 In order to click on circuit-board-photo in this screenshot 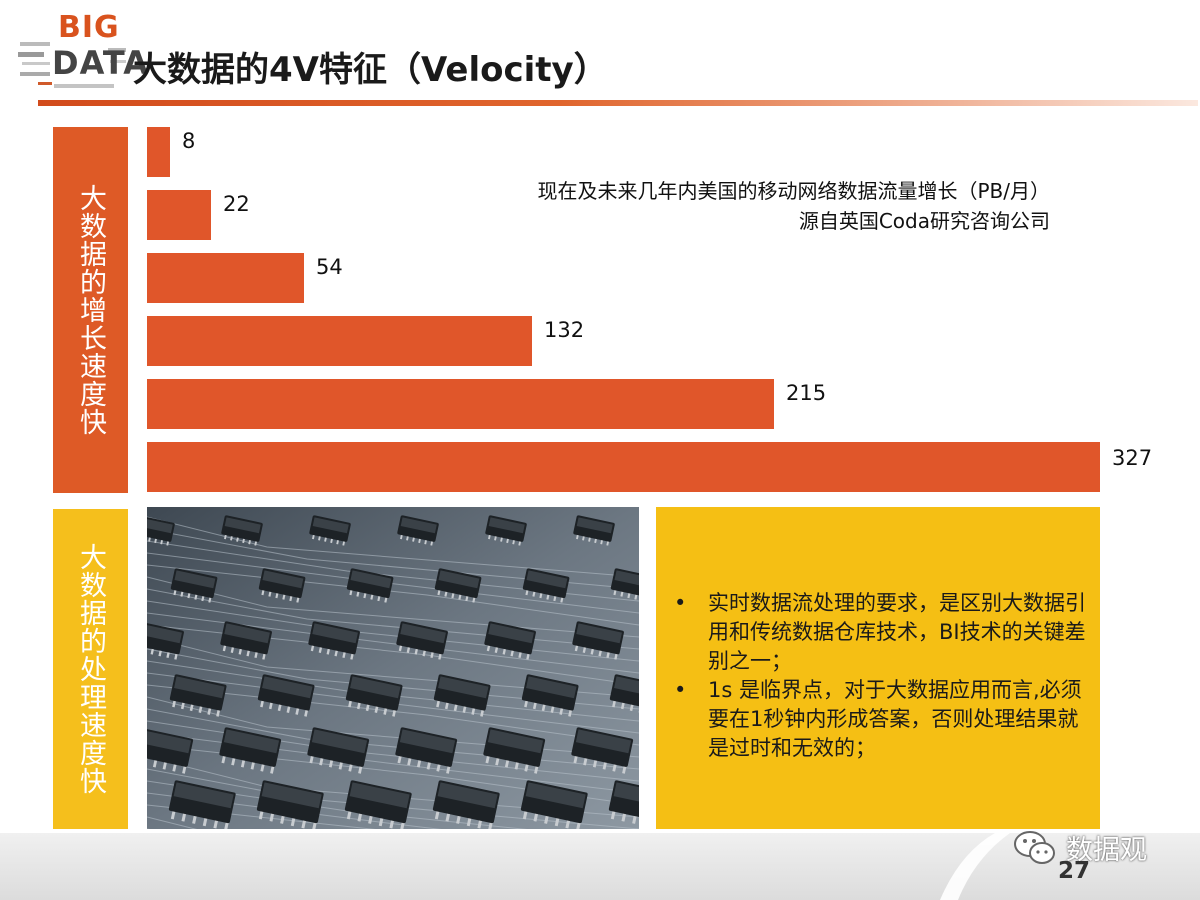, I will do `click(393, 668)`.